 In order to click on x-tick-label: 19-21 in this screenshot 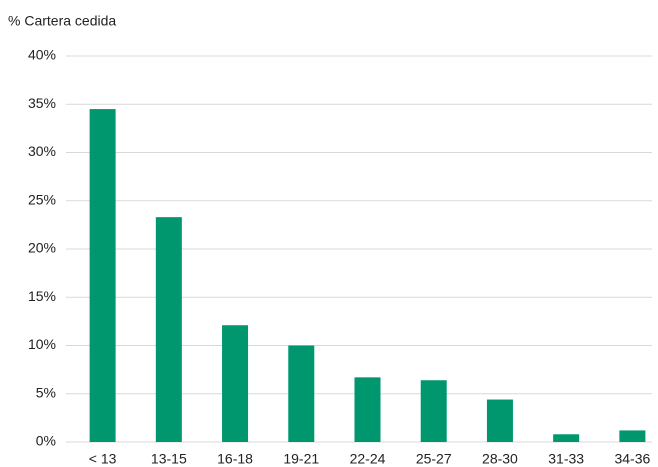, I will do `click(301, 459)`.